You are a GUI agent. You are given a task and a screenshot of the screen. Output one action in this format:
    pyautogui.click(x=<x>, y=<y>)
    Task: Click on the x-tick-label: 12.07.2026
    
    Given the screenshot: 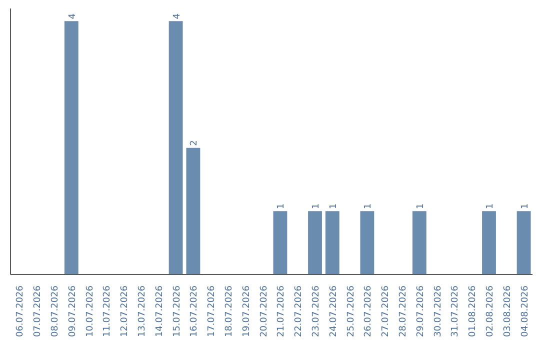 What is the action you would take?
    pyautogui.click(x=125, y=311)
    